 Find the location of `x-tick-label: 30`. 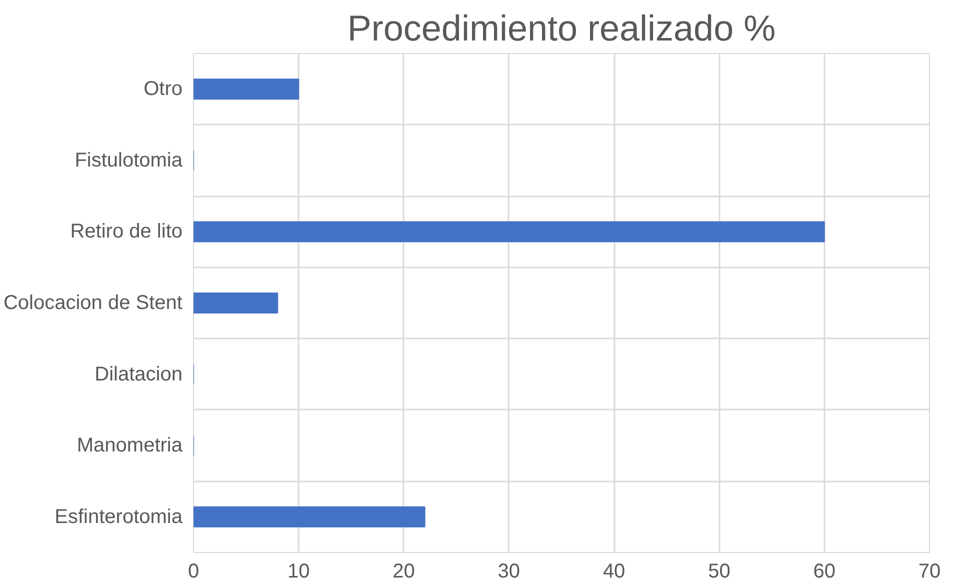

x-tick-label: 30 is located at coordinates (509, 570).